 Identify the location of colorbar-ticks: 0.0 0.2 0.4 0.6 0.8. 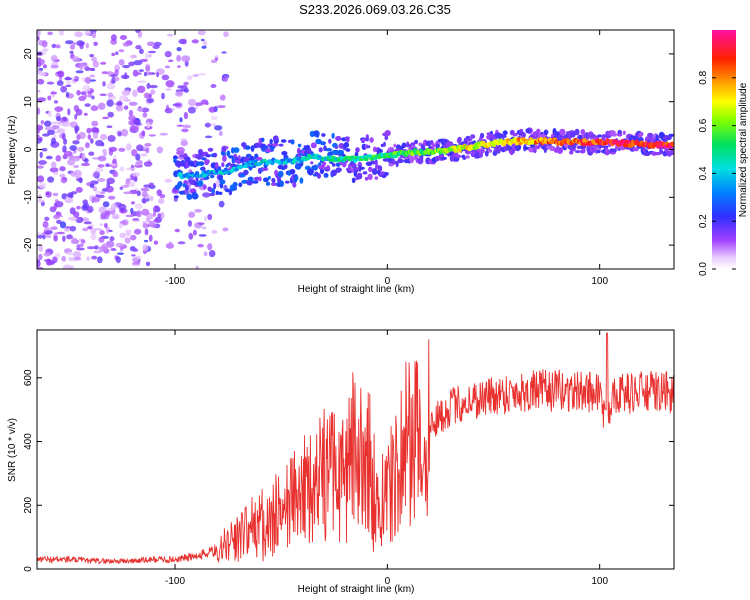
(717, 173).